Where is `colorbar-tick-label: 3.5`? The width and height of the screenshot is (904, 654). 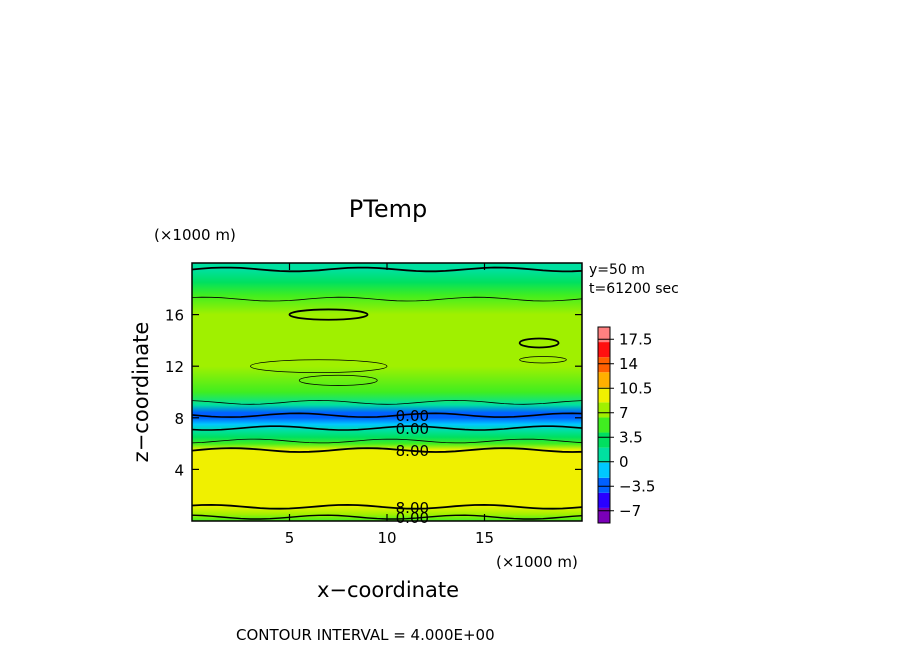
colorbar-tick-label: 3.5 is located at coordinates (631, 437).